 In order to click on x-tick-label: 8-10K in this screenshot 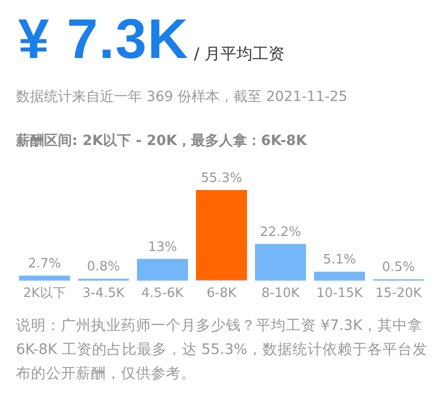, I will do `click(280, 293)`.